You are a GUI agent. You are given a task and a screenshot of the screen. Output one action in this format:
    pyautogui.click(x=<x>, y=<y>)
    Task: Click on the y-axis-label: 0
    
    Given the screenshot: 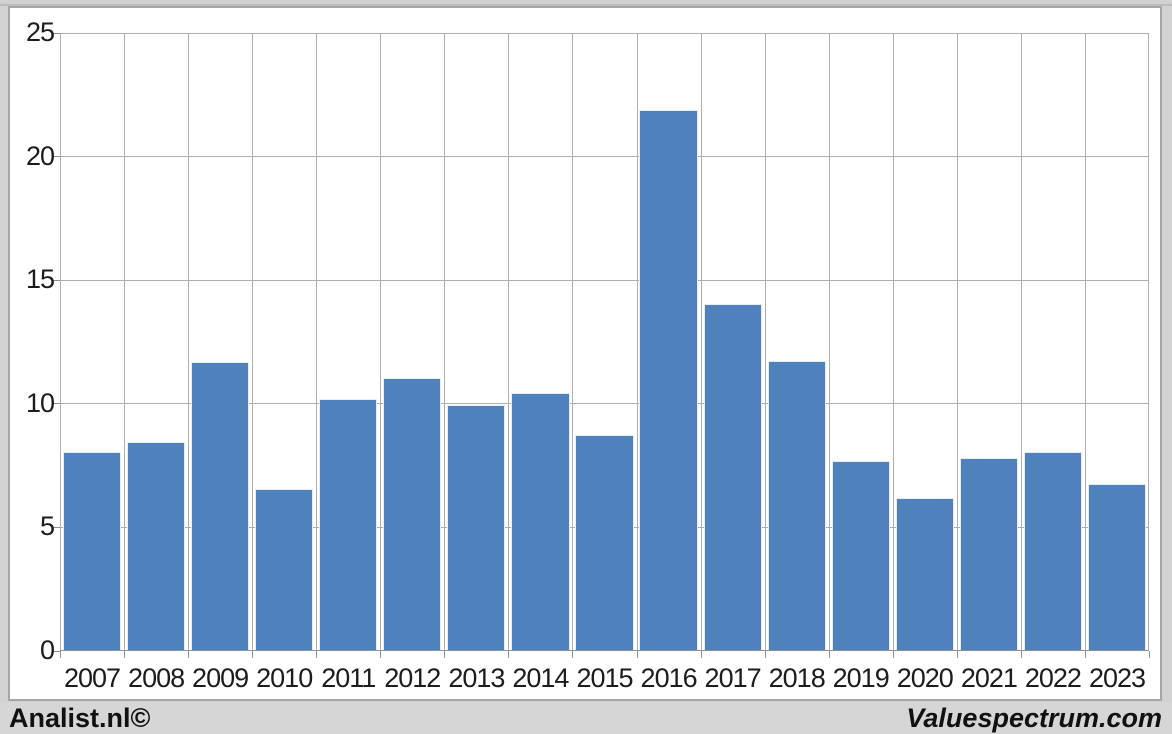 What is the action you would take?
    pyautogui.click(x=47, y=650)
    